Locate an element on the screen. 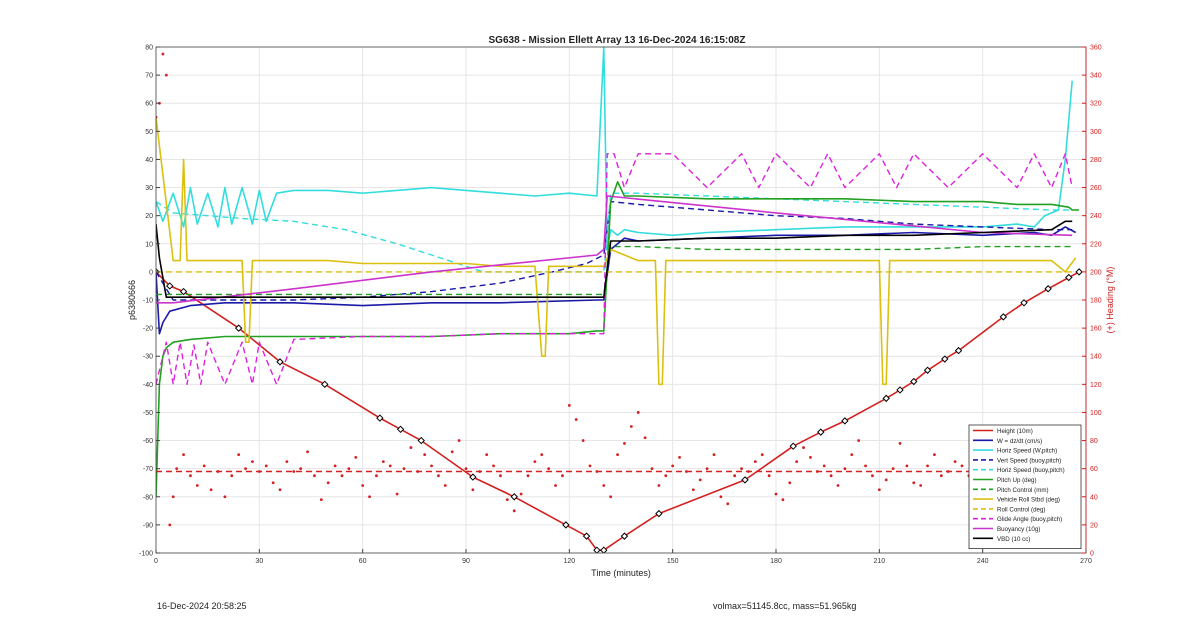 This screenshot has height=622, width=1200. y2-tick-label: 160 is located at coordinates (1096, 329).